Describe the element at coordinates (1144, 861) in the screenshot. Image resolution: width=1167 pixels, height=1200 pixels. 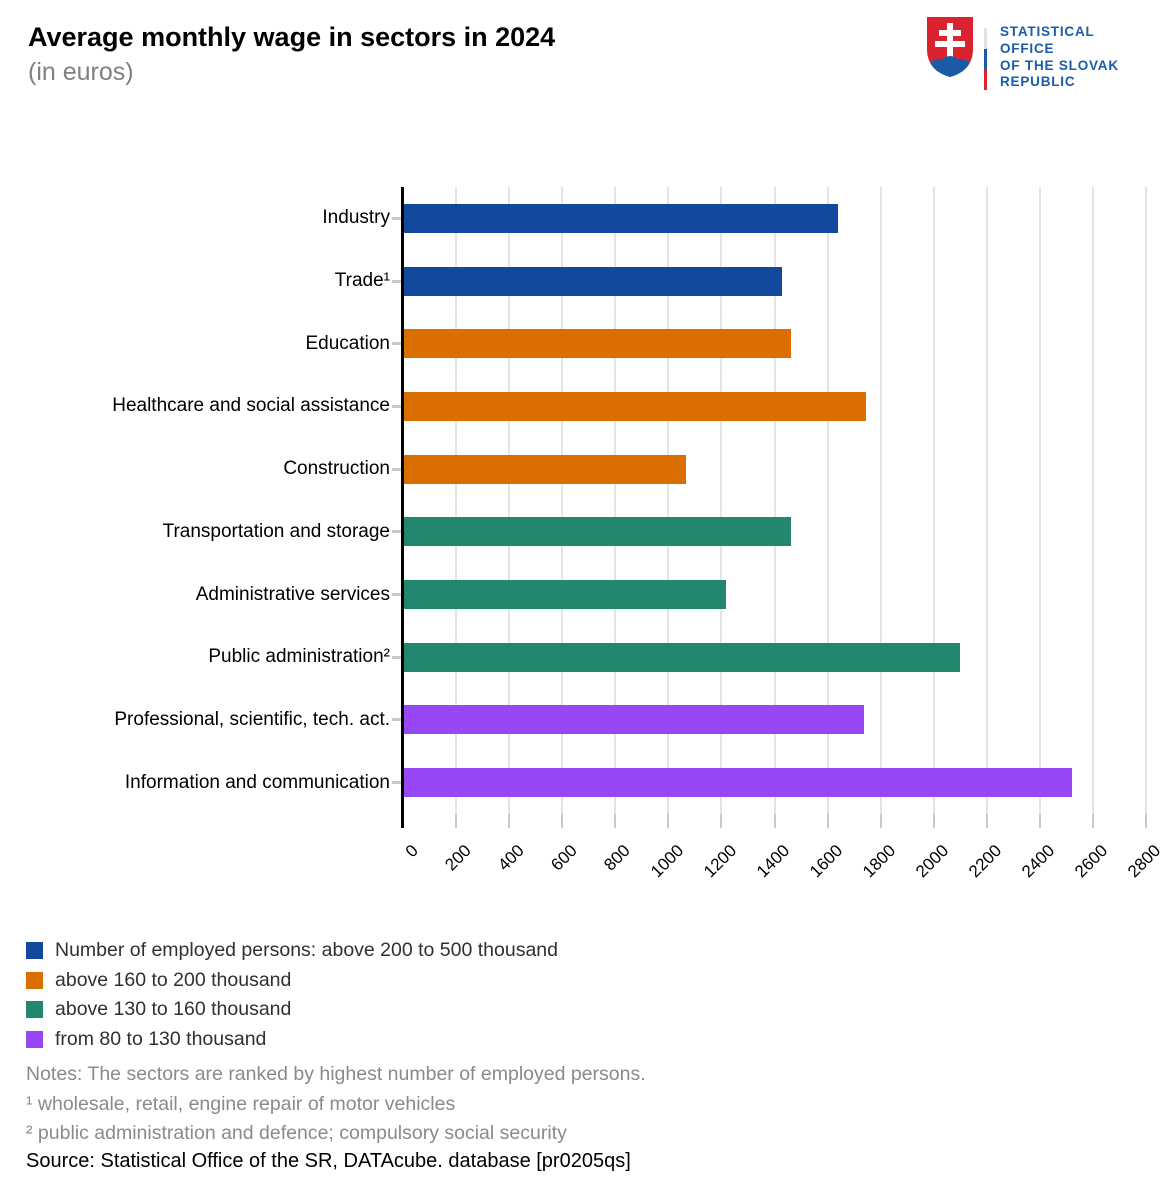
I see `x-tick-label: 2800` at that location.